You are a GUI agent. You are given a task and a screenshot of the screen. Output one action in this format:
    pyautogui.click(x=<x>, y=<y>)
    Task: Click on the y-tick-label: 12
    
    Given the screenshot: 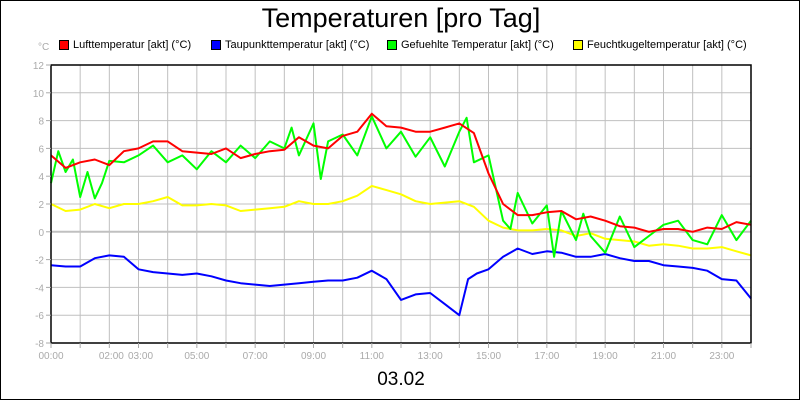 What is the action you would take?
    pyautogui.click(x=39, y=66)
    